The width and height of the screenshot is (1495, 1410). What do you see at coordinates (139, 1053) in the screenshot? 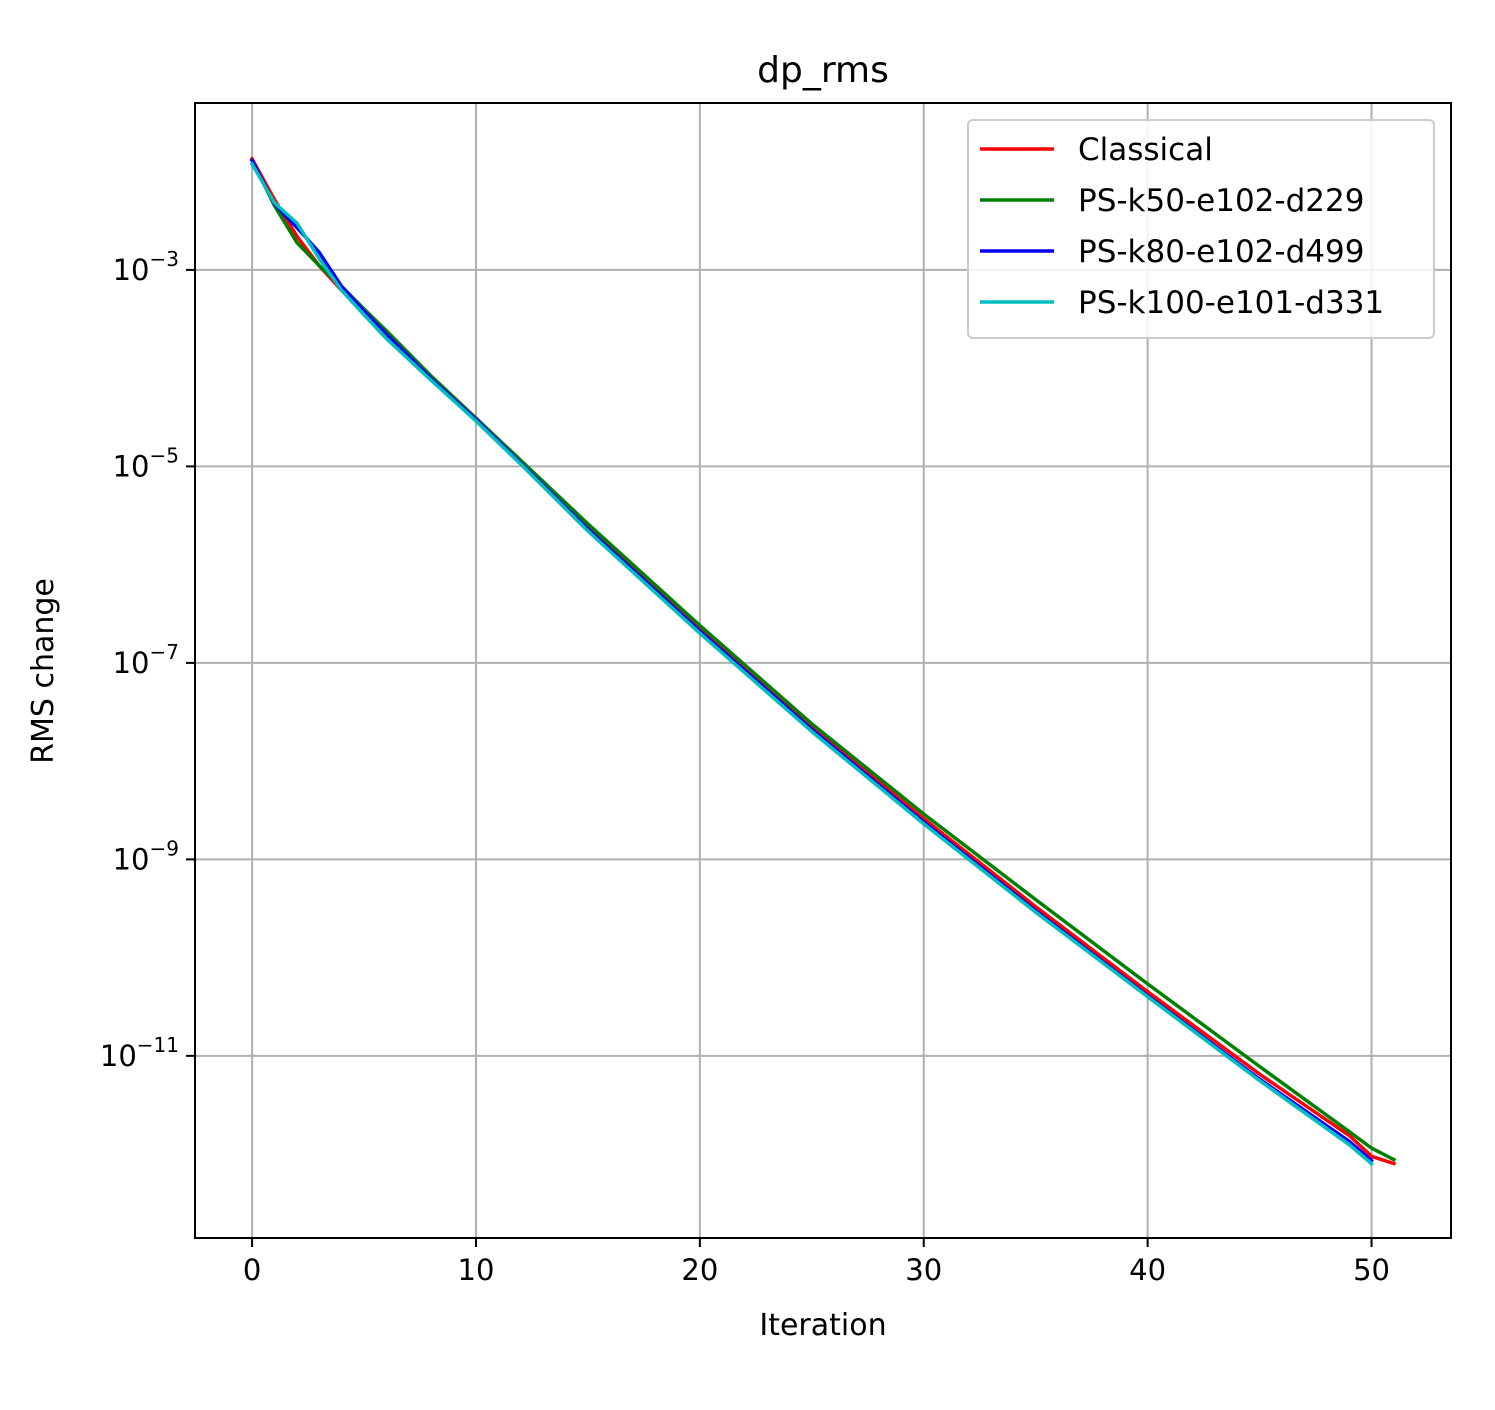
I see `y-tick-label: 10⁻¹¹` at bounding box center [139, 1053].